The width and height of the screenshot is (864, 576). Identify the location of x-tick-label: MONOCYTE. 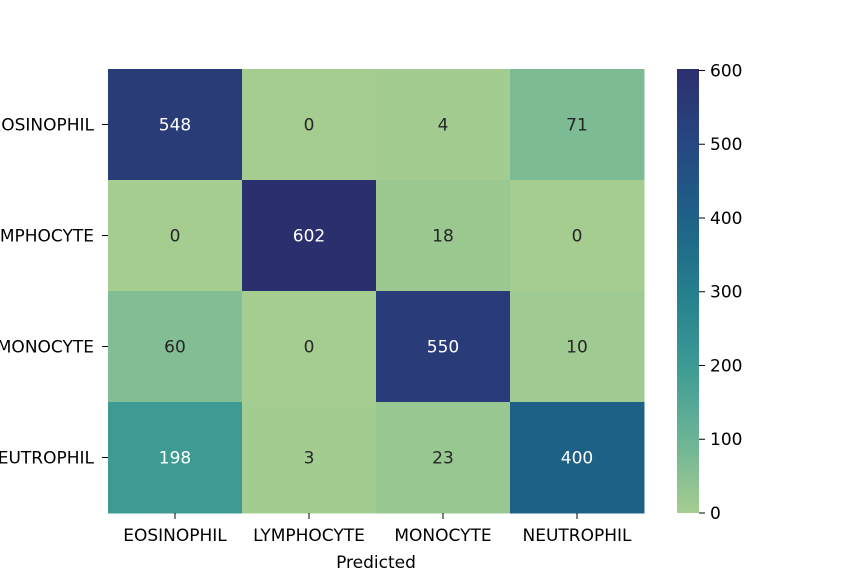
(442, 536).